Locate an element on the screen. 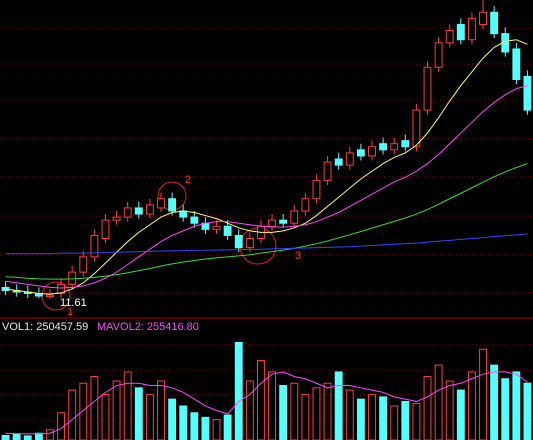 This screenshot has height=440, width=533. volume-header: VOL1: 250457.59 is located at coordinates (45, 327).